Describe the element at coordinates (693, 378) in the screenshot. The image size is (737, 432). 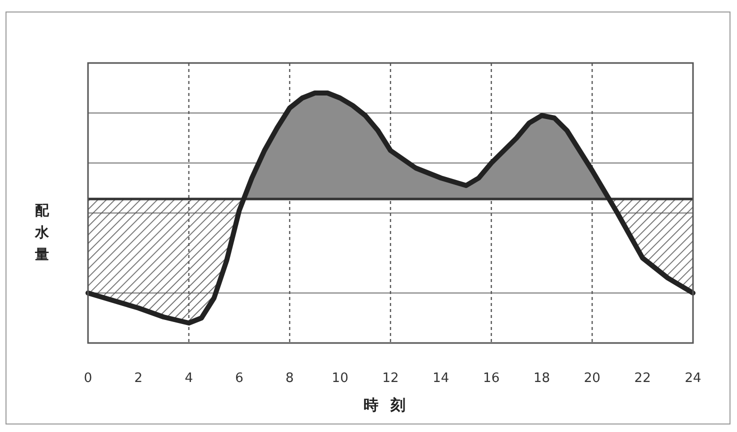
I see `x-tick-label: 24` at that location.